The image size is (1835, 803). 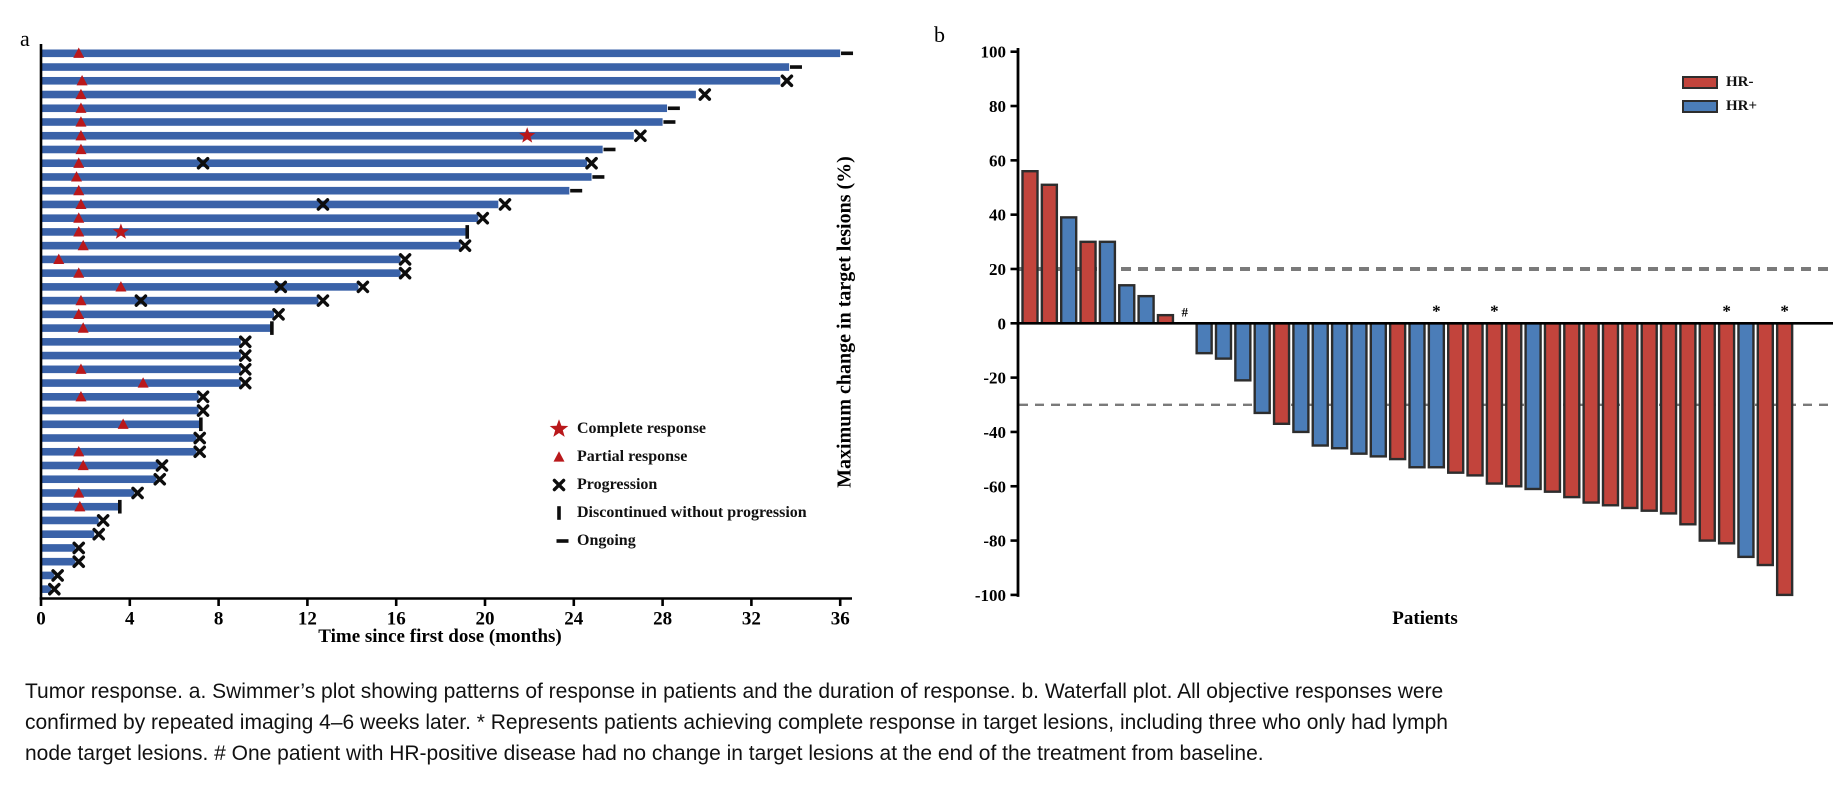 What do you see at coordinates (642, 428) in the screenshot?
I see `legend-label: Complete response` at bounding box center [642, 428].